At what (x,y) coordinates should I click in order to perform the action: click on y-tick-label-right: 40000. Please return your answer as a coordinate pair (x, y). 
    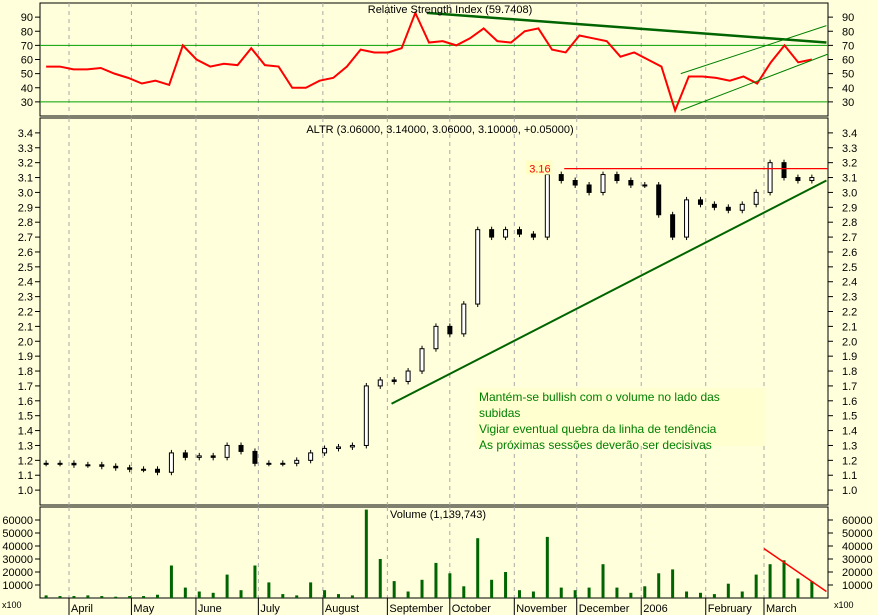
    Looking at the image, I should click on (857, 547).